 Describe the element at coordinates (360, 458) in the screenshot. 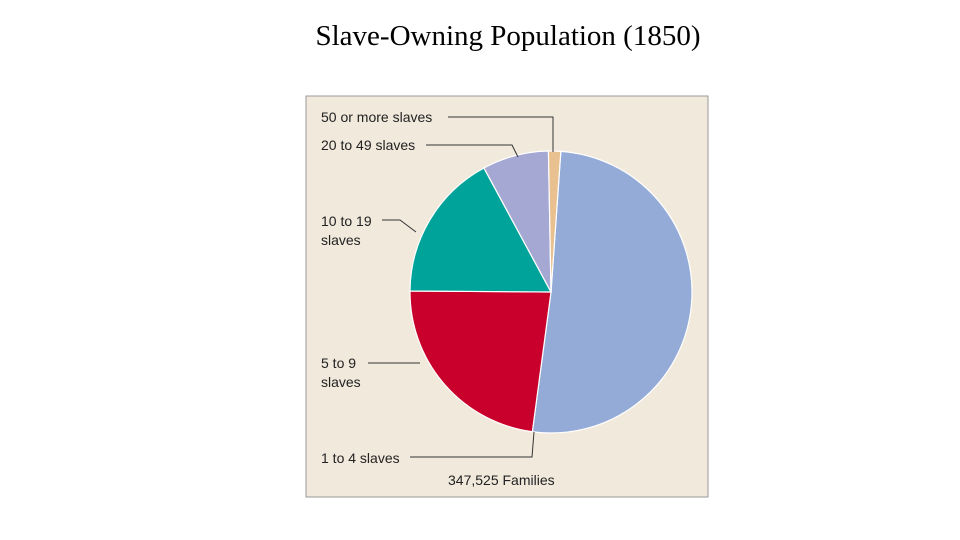

I see `slice-label: 1 to 4 slaves` at that location.